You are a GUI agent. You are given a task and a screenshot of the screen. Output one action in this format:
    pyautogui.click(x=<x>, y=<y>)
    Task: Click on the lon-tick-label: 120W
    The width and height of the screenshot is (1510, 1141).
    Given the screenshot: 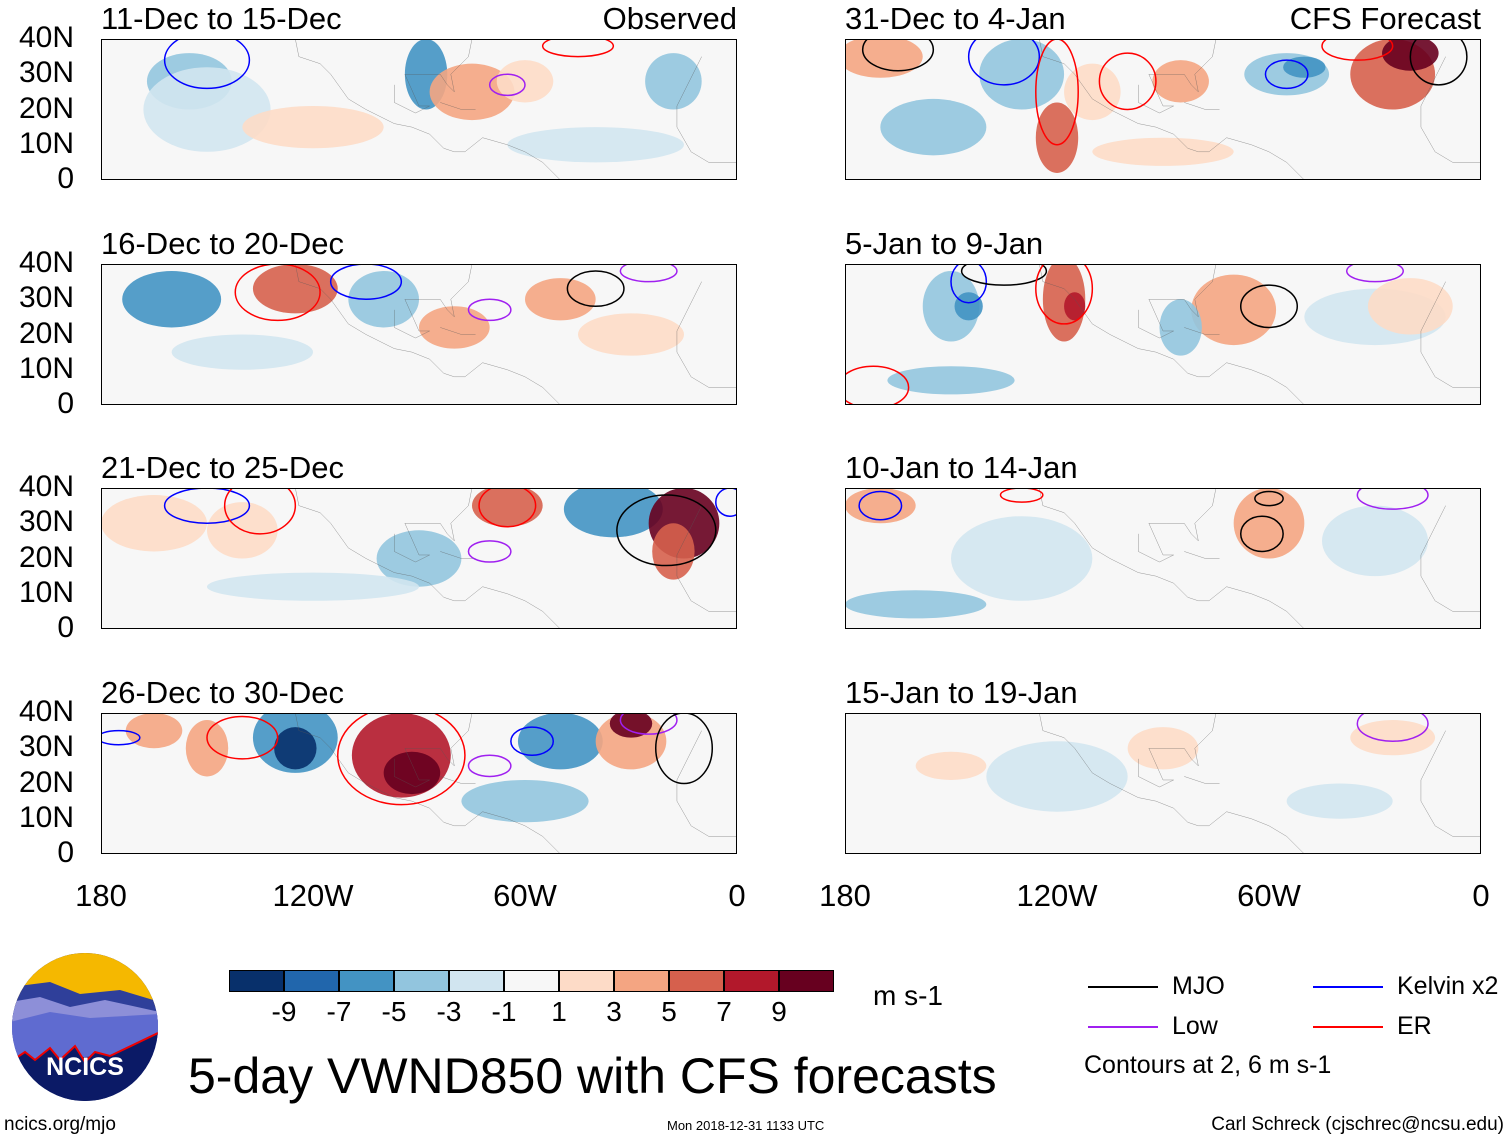 What is the action you would take?
    pyautogui.click(x=1057, y=895)
    